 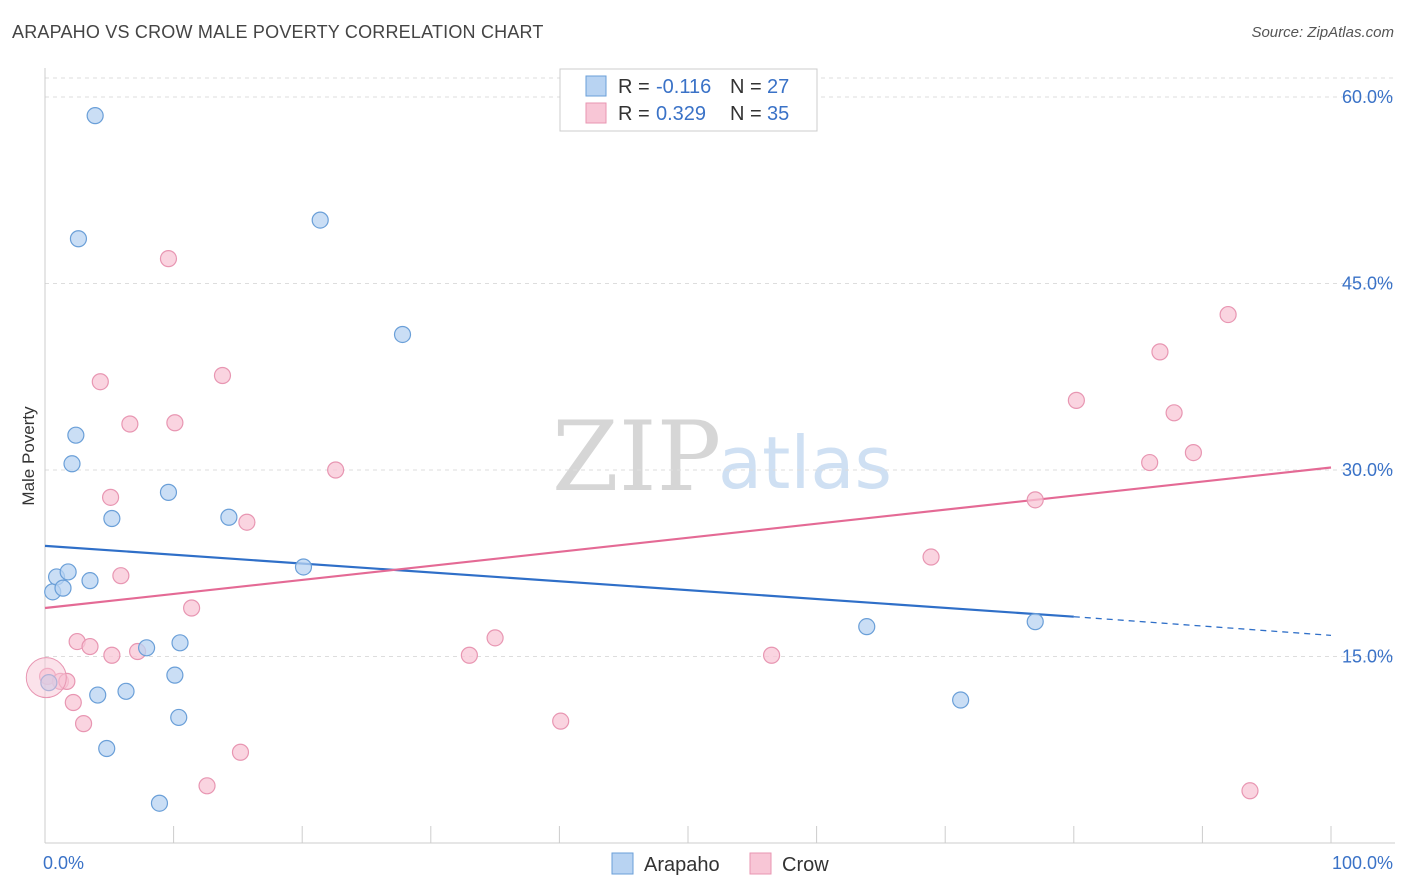 What do you see at coordinates (559, 581) in the screenshot?
I see `trend-line-arapaho` at bounding box center [559, 581].